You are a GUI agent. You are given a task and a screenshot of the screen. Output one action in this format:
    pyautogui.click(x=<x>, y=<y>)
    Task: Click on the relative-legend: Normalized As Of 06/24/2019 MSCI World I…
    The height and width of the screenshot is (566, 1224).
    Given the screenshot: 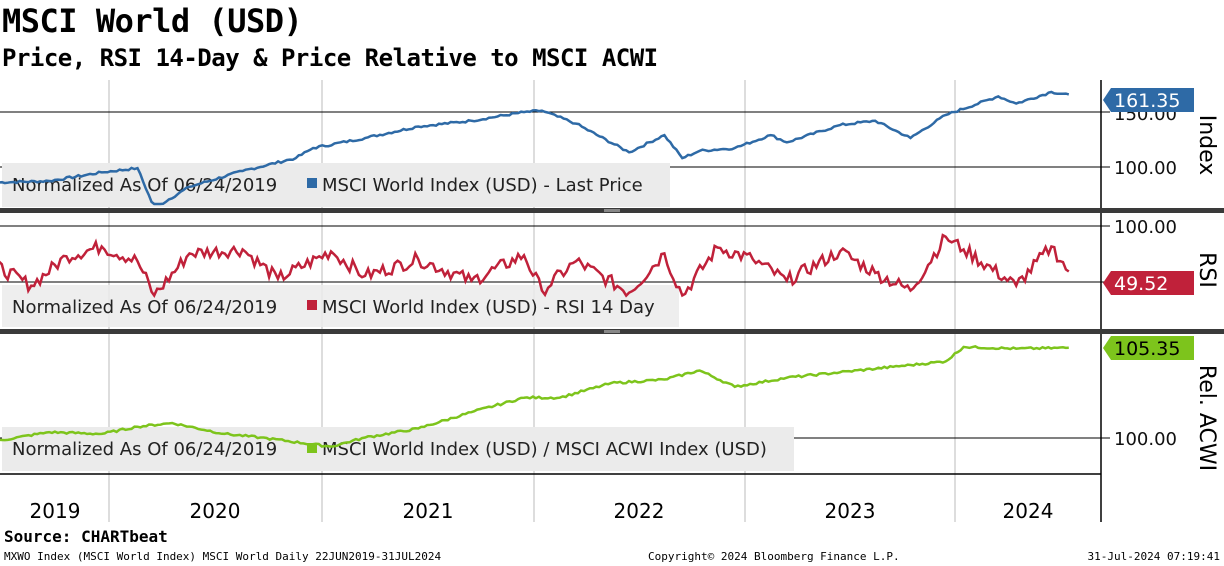 What is the action you would take?
    pyautogui.click(x=398, y=449)
    